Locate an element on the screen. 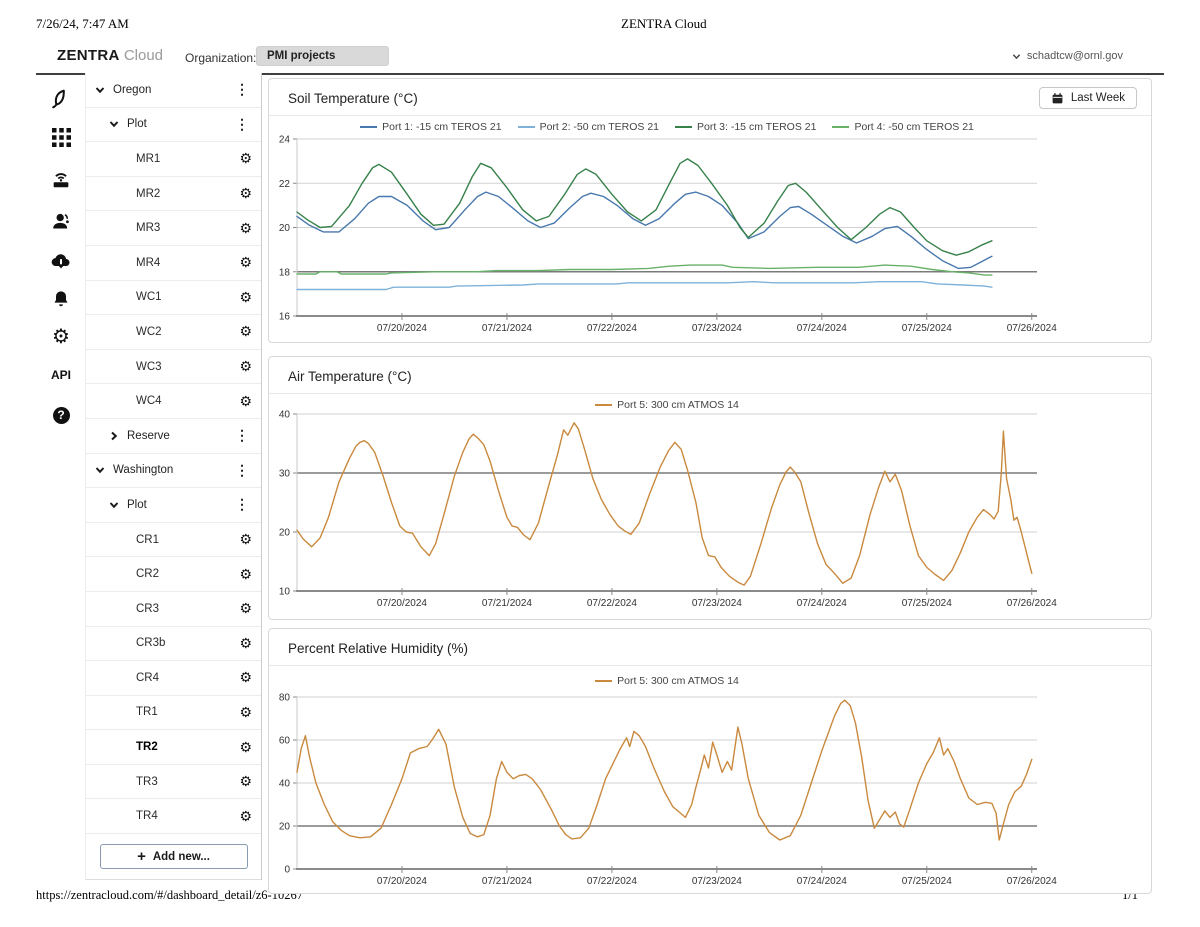 The image size is (1200, 927). tree-row-reserve: Reserve ⋮ is located at coordinates (173, 436).